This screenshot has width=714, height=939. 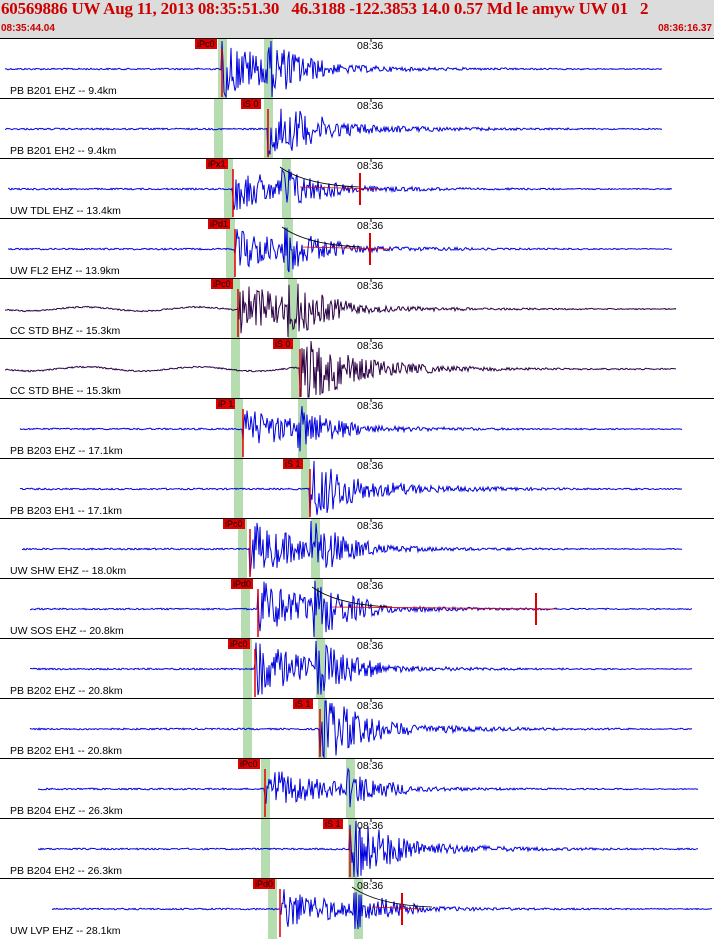 I want to click on trace-panel: 08:36 iPc0 PB B202 EHZ -- 20.8km, so click(x=357, y=668).